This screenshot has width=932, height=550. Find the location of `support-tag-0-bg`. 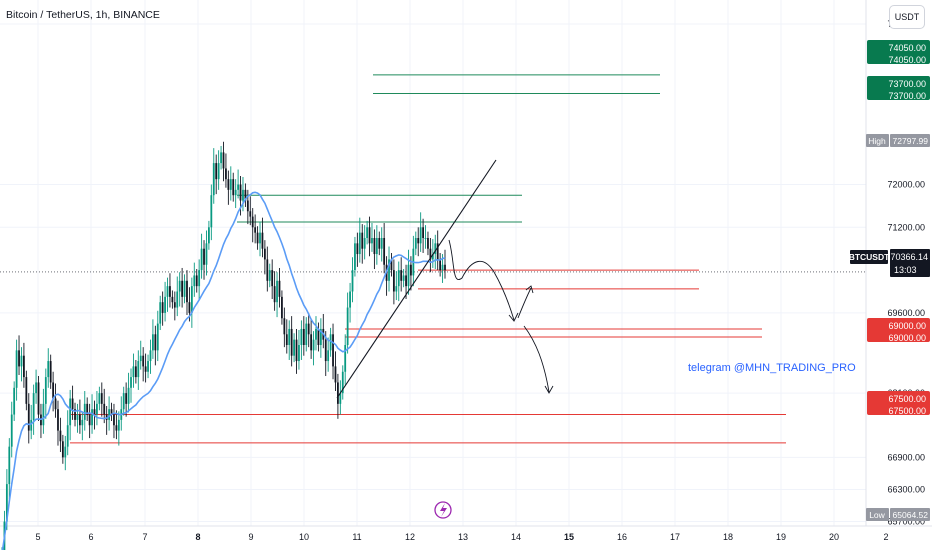

support-tag-0-bg is located at coordinates (898, 330).